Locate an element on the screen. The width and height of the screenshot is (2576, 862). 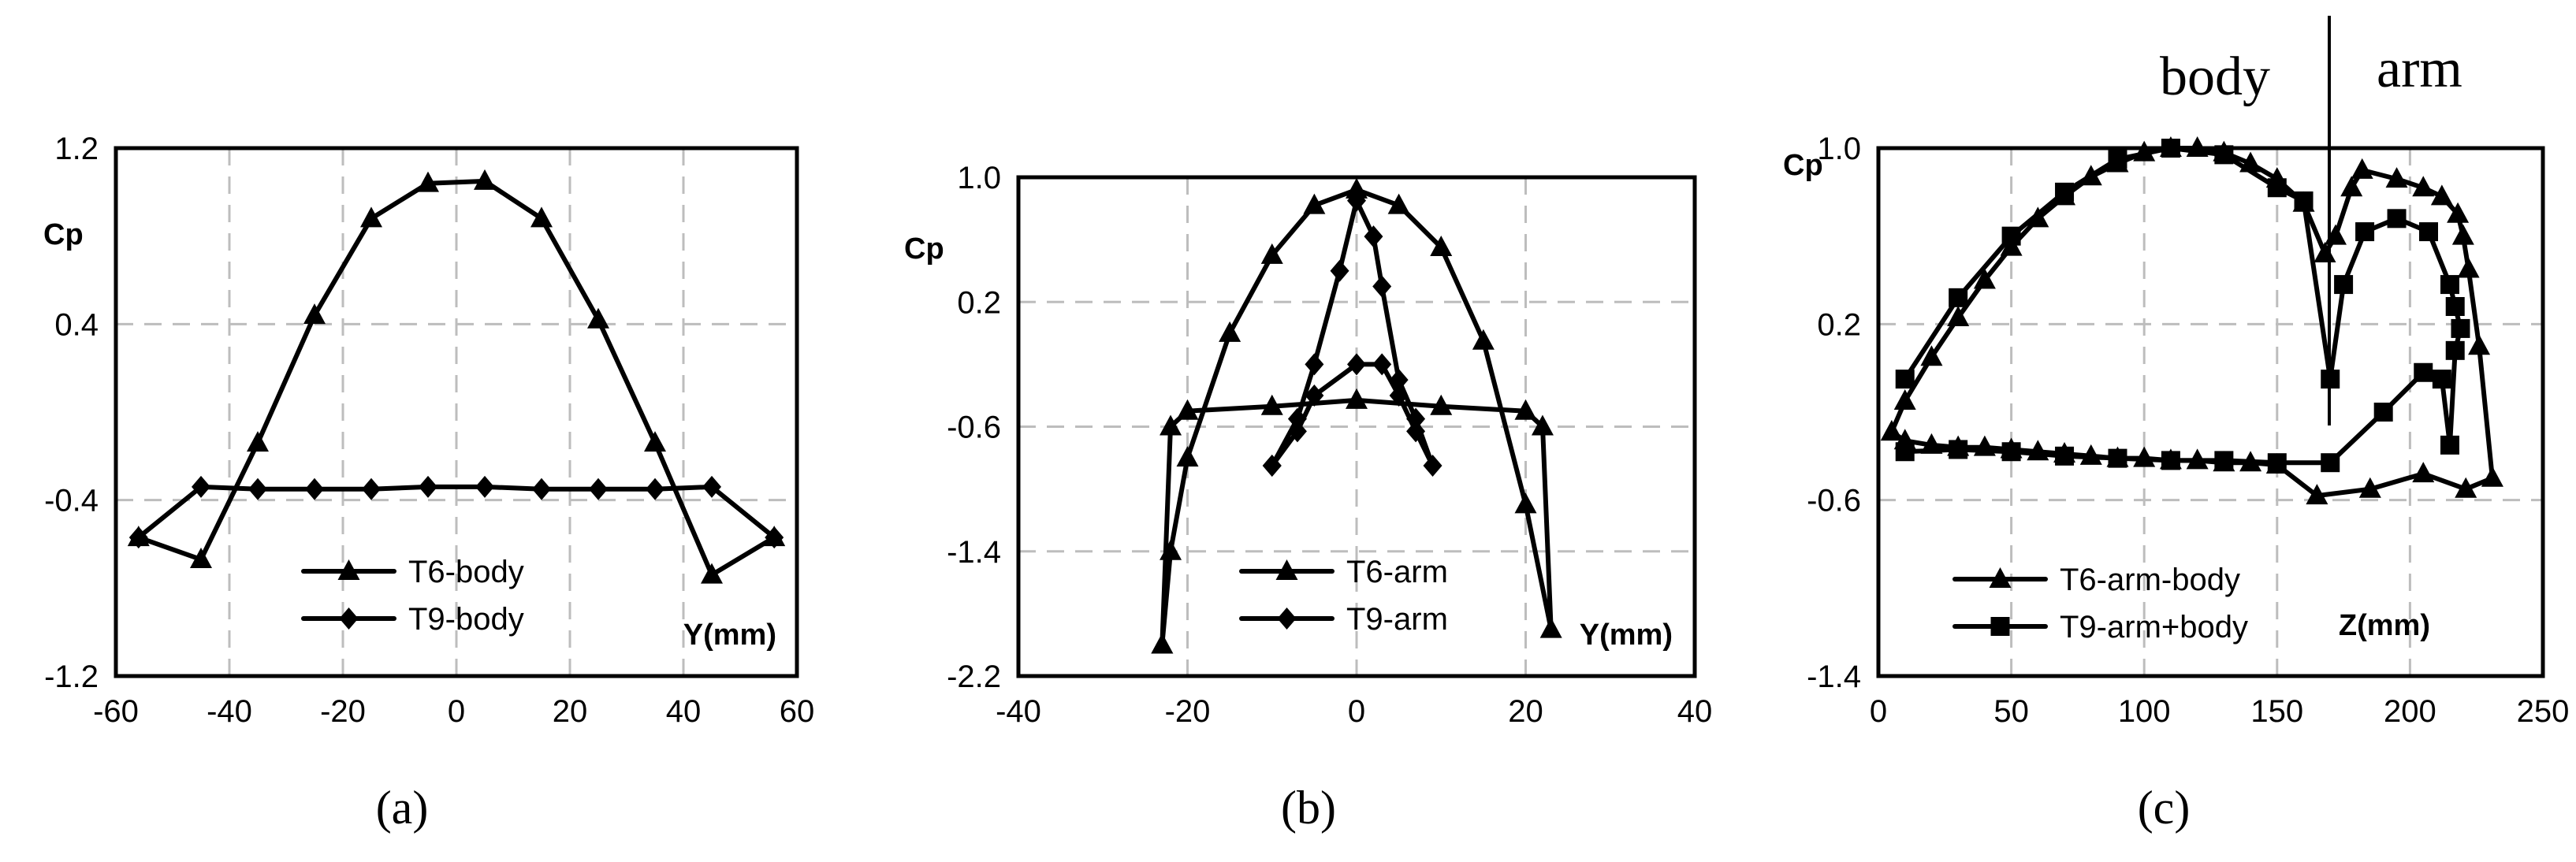
legend-label: T9-arm+body is located at coordinates (2154, 627).